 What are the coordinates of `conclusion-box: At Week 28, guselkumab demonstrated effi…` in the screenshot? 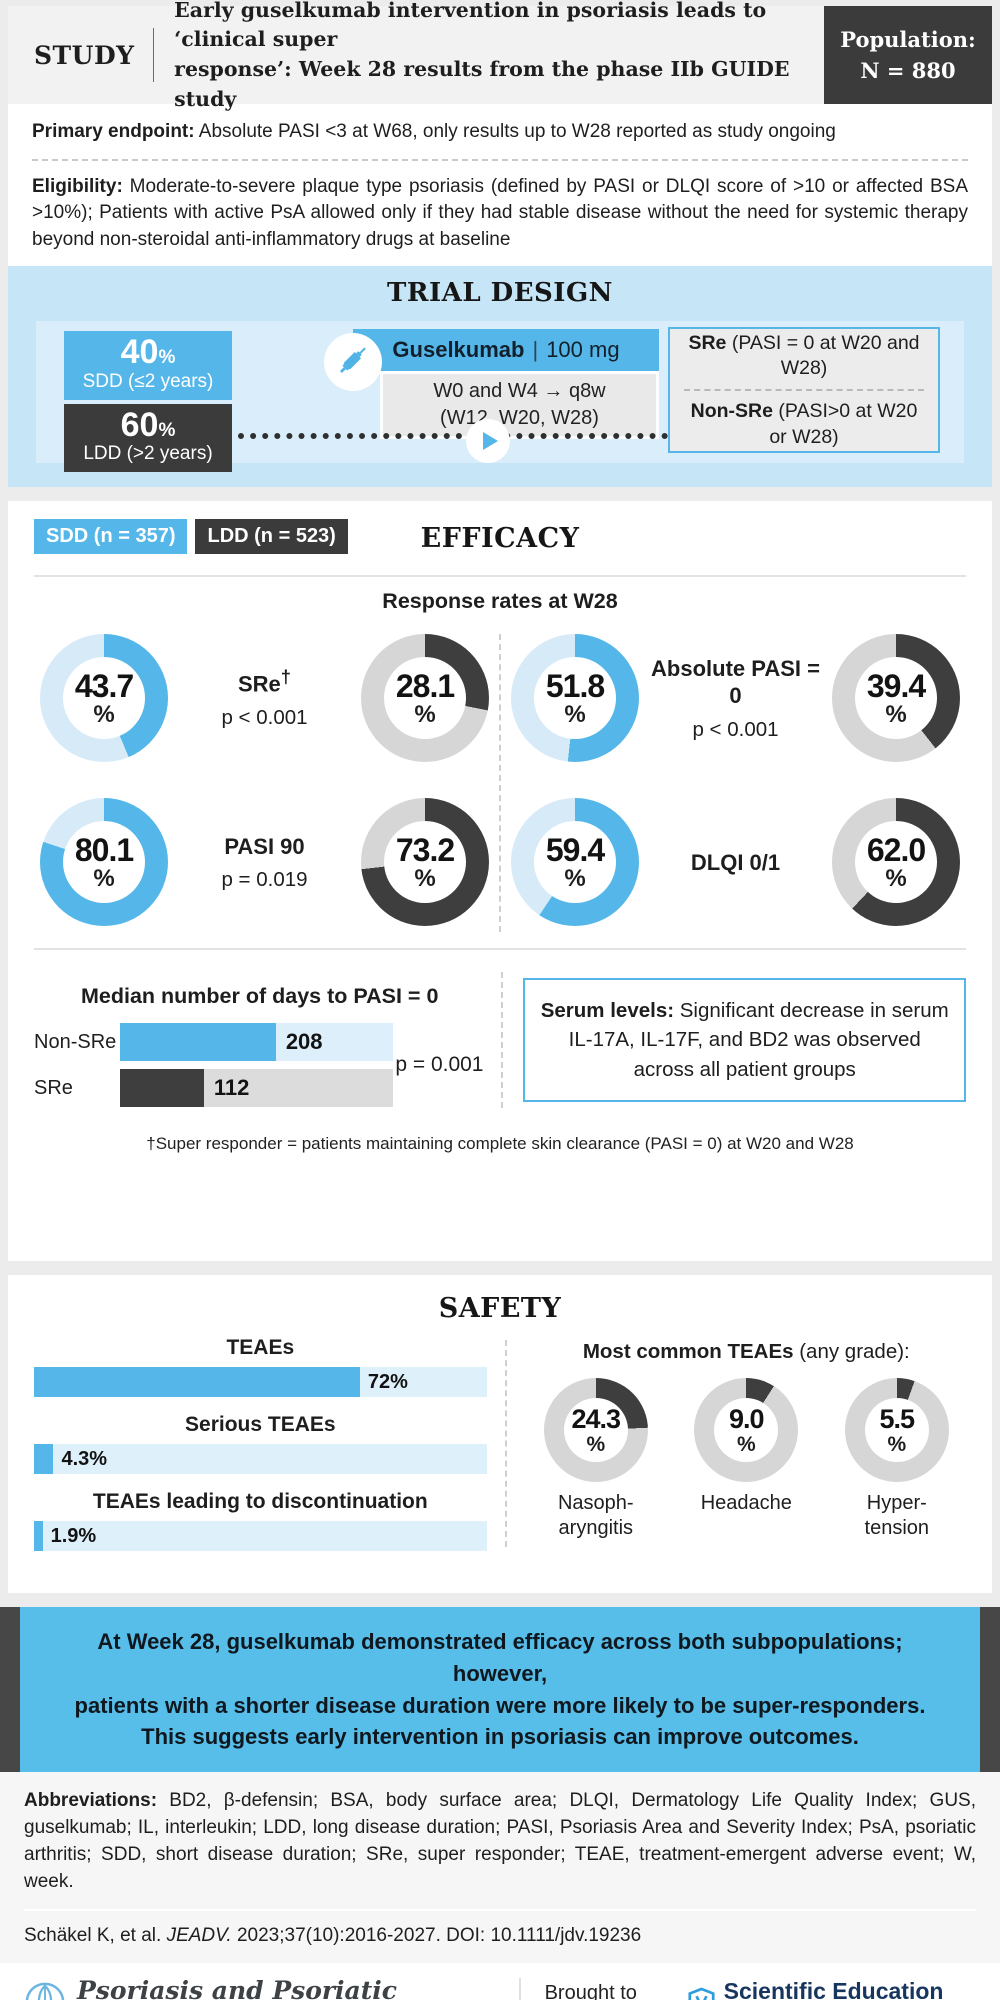 It's located at (500, 1690).